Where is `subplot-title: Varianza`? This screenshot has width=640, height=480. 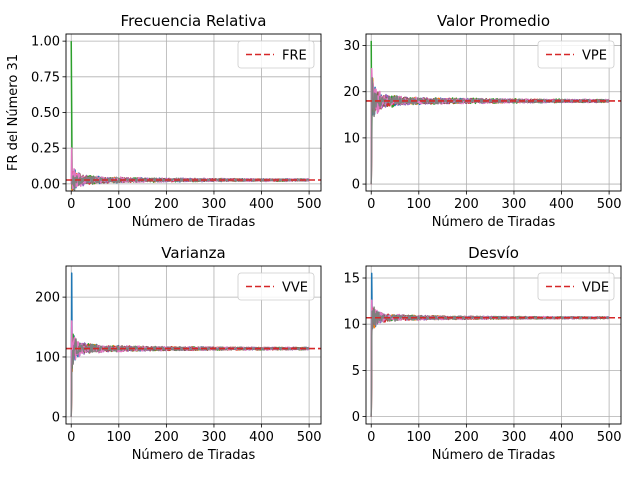 subplot-title: Varianza is located at coordinates (193, 253).